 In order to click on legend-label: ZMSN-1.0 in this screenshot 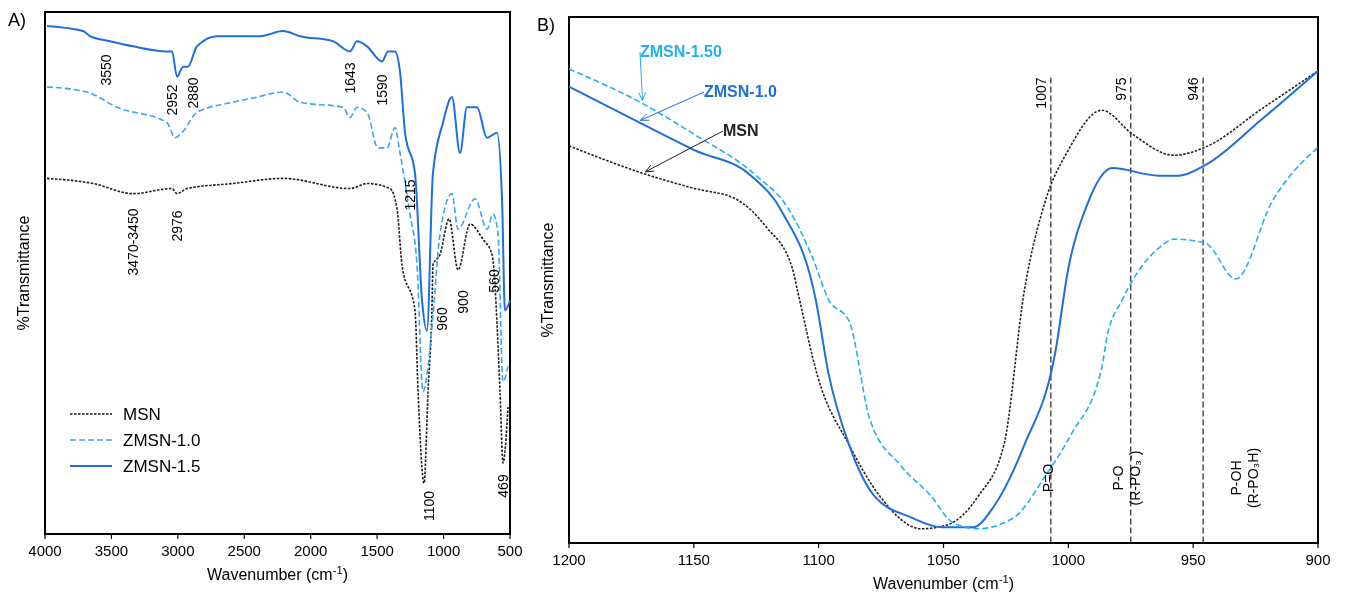, I will do `click(162, 440)`.